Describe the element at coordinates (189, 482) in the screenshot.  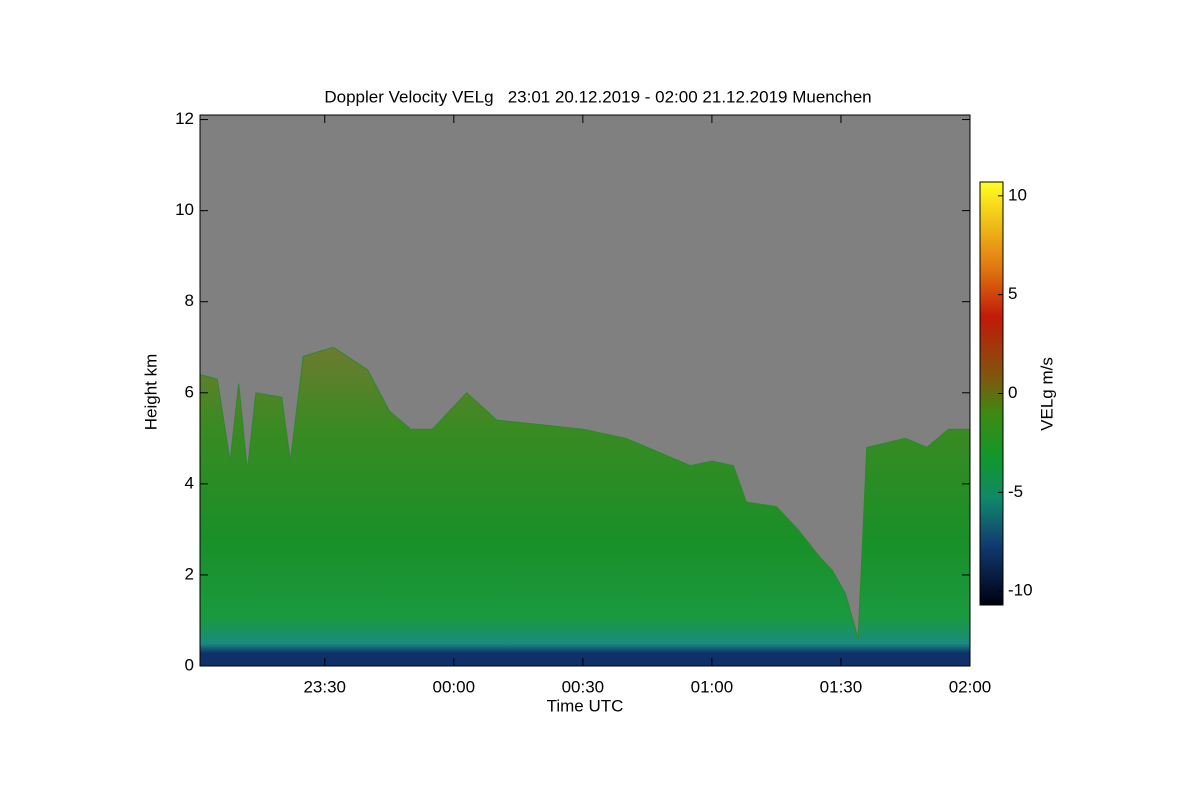
I see `y-tick-label: 4` at that location.